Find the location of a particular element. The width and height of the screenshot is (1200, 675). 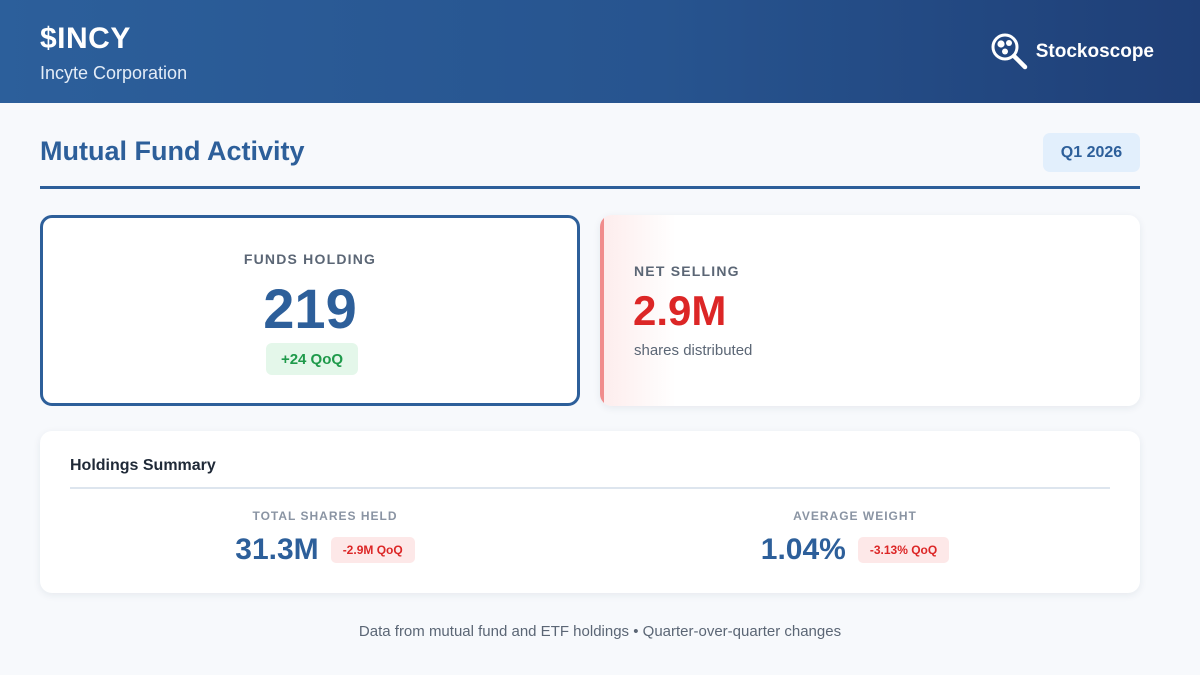

average-weight-change-badge: -3.13% QoQ is located at coordinates (903, 550).